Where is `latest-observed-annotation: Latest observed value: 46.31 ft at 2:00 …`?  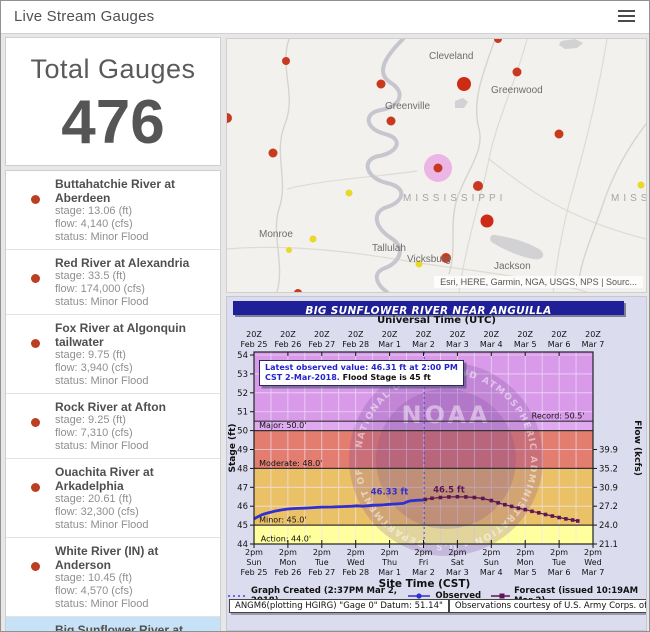 latest-observed-annotation: Latest observed value: 46.31 ft at 2:00 … is located at coordinates (361, 373).